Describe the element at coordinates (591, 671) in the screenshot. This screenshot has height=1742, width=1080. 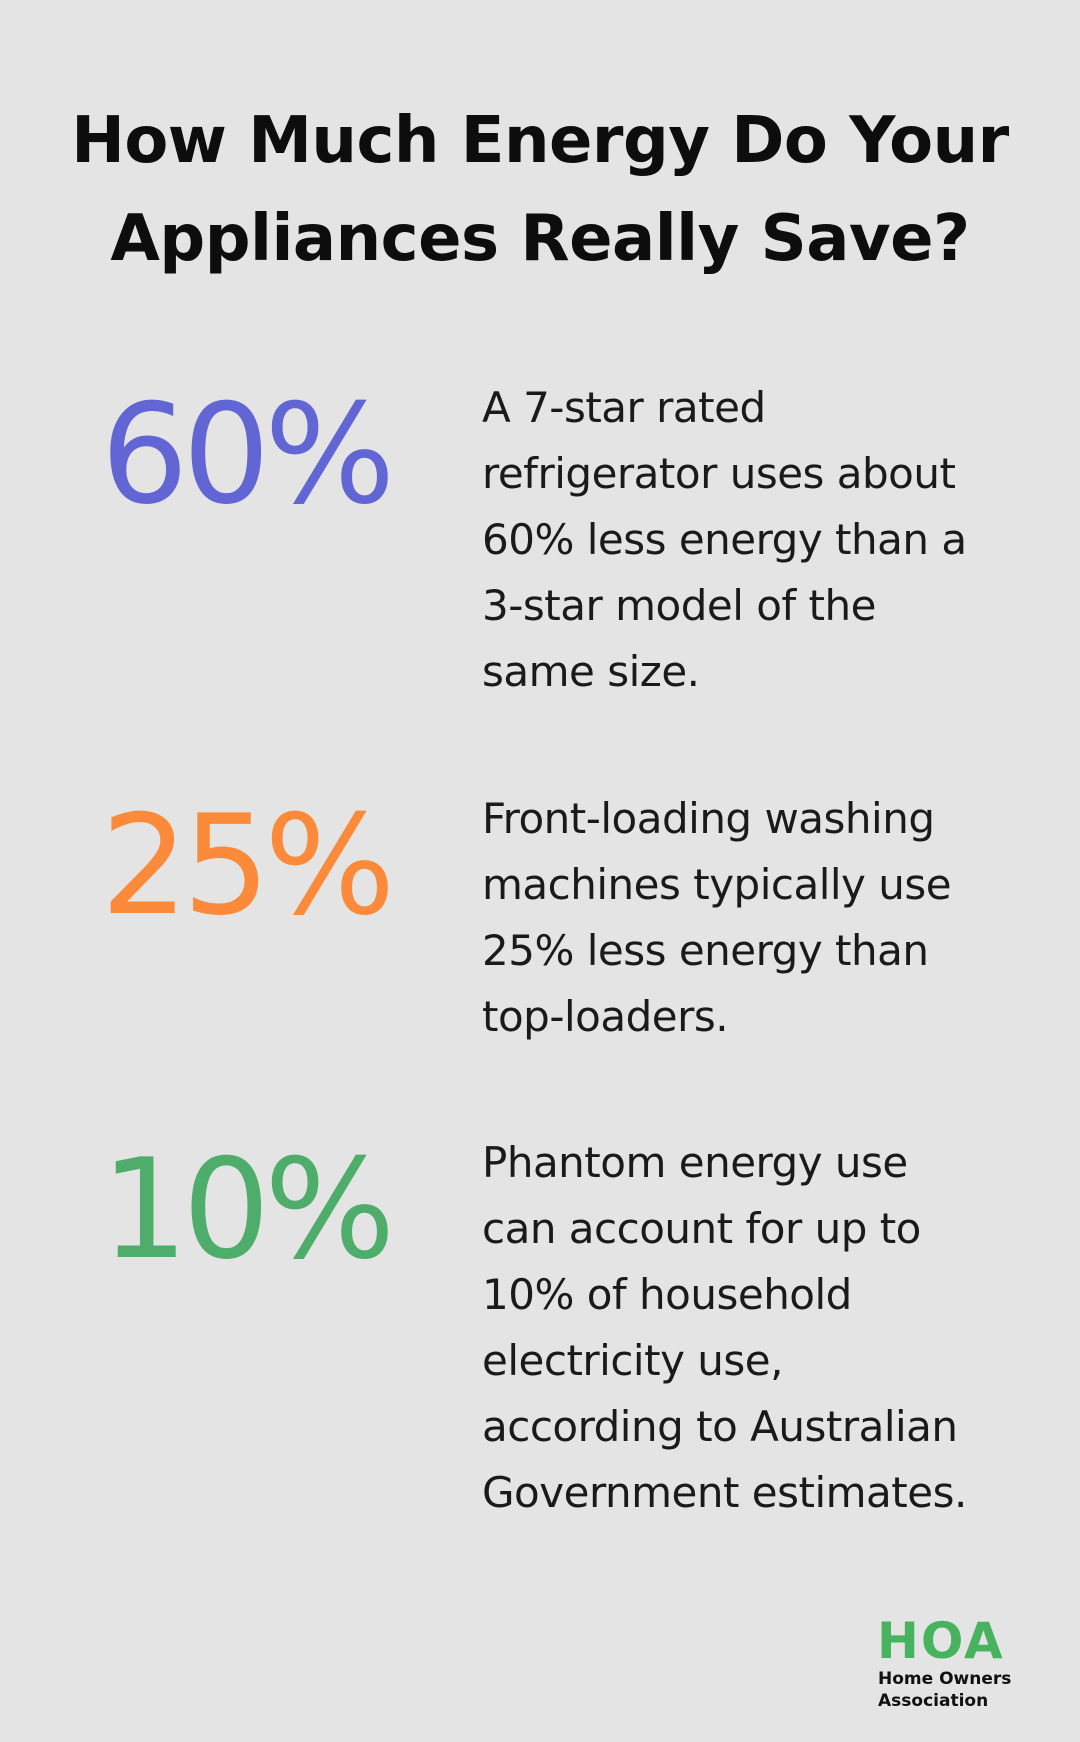
I see `stat-description-line: same size.` at that location.